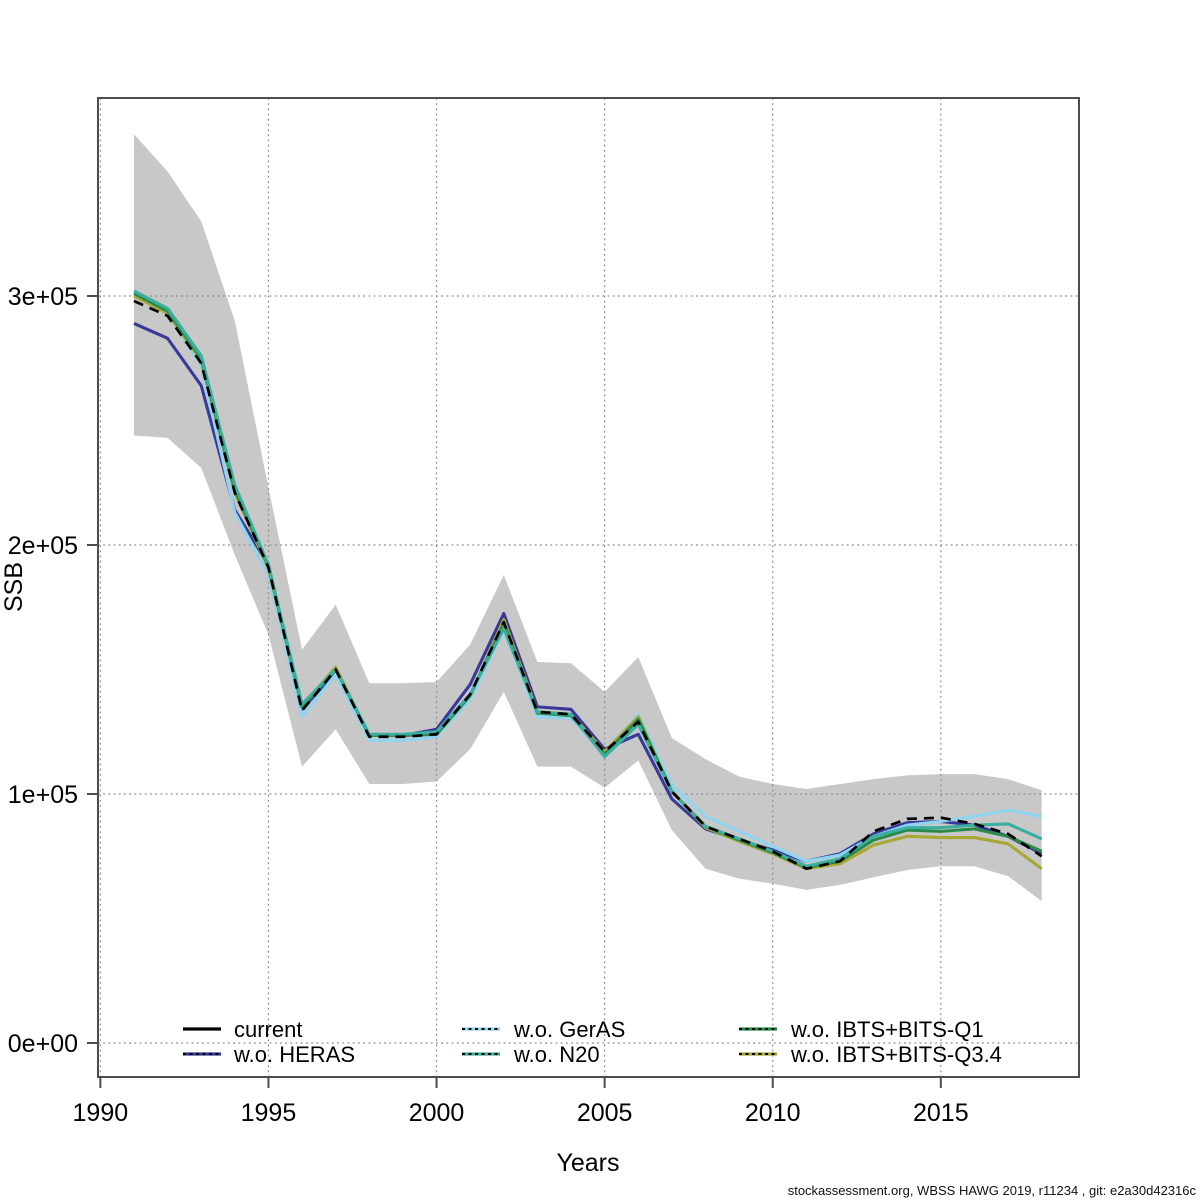  Describe the element at coordinates (43, 1044) in the screenshot. I see `y-tick-label-0e+00: 0e+00` at that location.